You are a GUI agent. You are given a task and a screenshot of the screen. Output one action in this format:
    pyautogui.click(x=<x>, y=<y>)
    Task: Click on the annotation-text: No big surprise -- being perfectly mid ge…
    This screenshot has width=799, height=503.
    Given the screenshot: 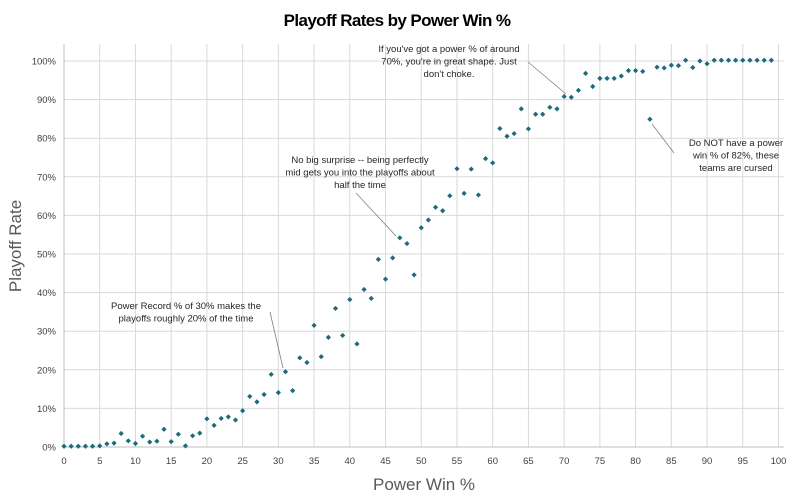 What is the action you would take?
    pyautogui.click(x=360, y=173)
    